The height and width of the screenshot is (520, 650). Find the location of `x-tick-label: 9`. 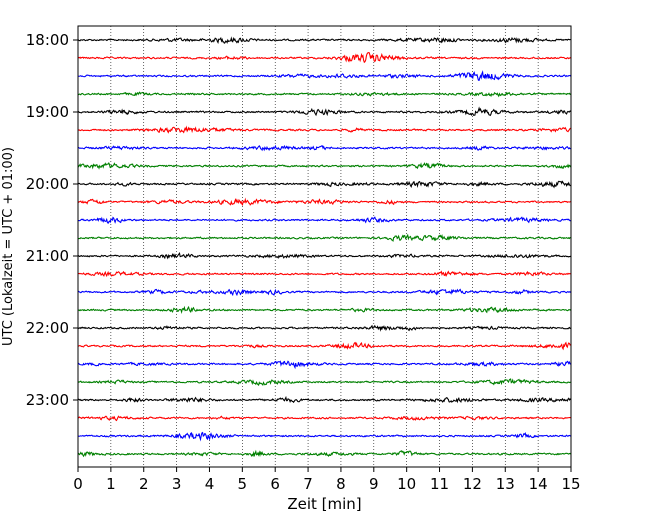

x-tick-label: 9 is located at coordinates (374, 484).